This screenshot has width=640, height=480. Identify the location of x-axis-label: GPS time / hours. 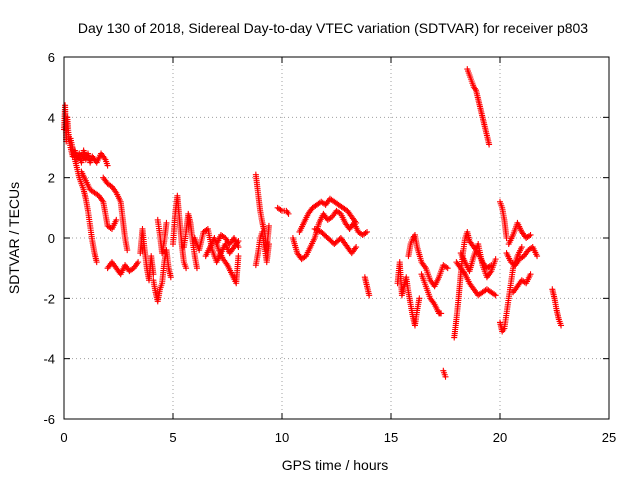
(335, 465).